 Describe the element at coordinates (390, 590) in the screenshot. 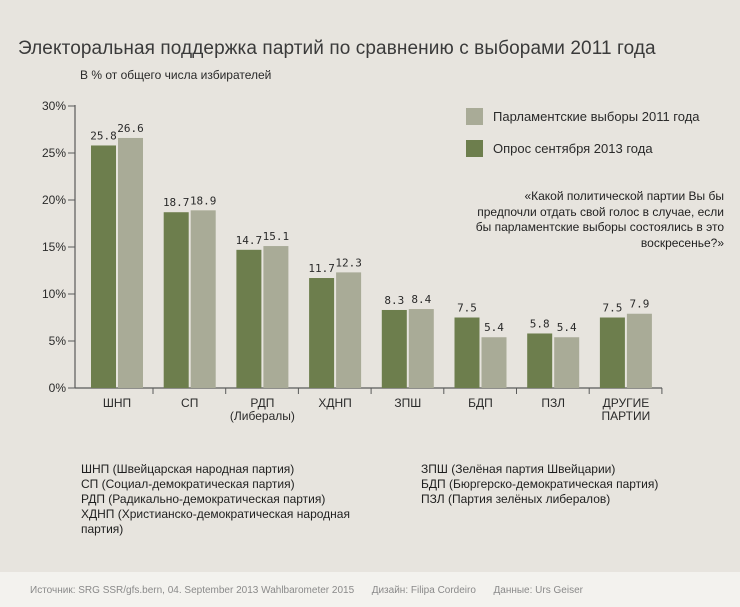

I see `design-label: Дизайн:` at that location.